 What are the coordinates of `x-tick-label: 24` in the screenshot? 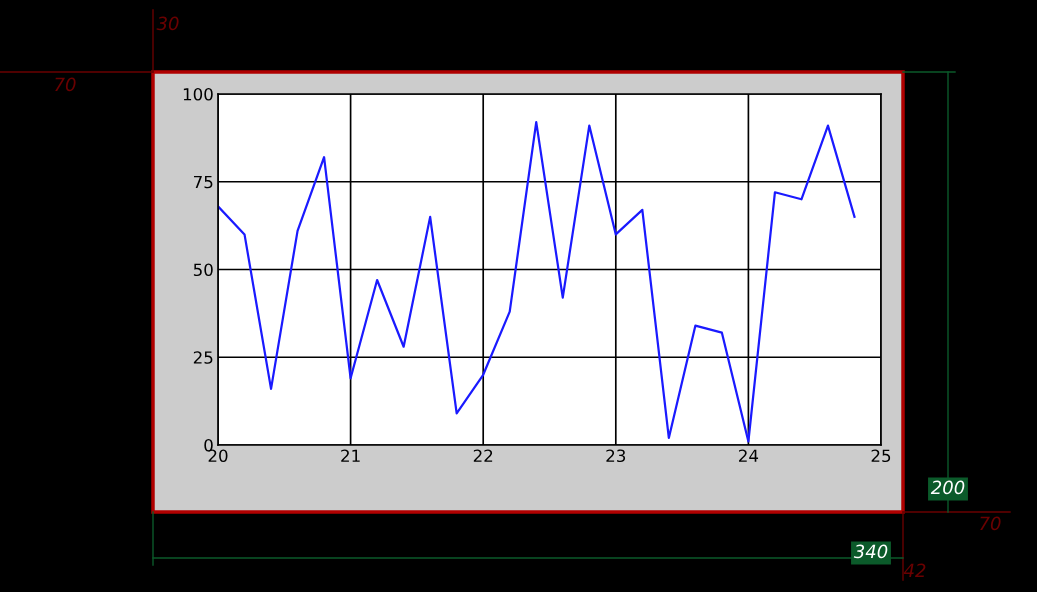 It's located at (749, 455).